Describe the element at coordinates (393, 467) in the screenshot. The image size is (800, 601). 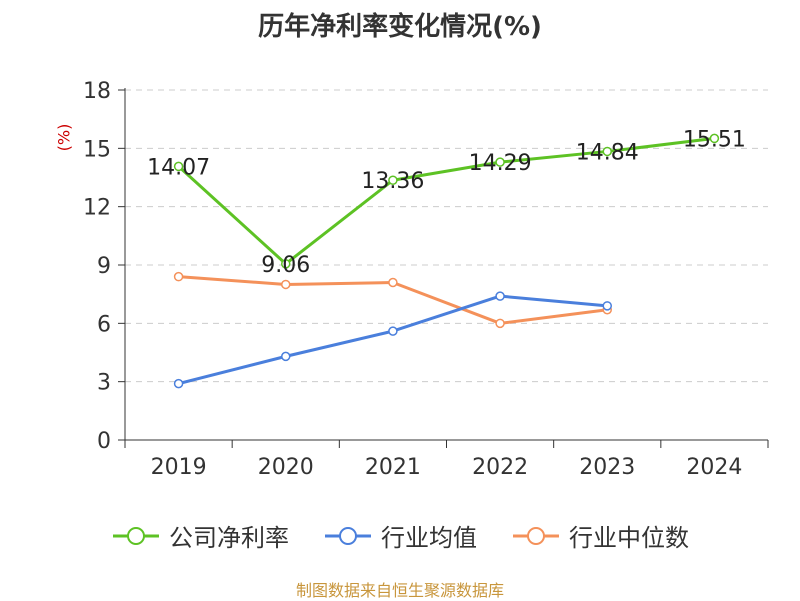
I see `x-tick-label: 2021` at that location.